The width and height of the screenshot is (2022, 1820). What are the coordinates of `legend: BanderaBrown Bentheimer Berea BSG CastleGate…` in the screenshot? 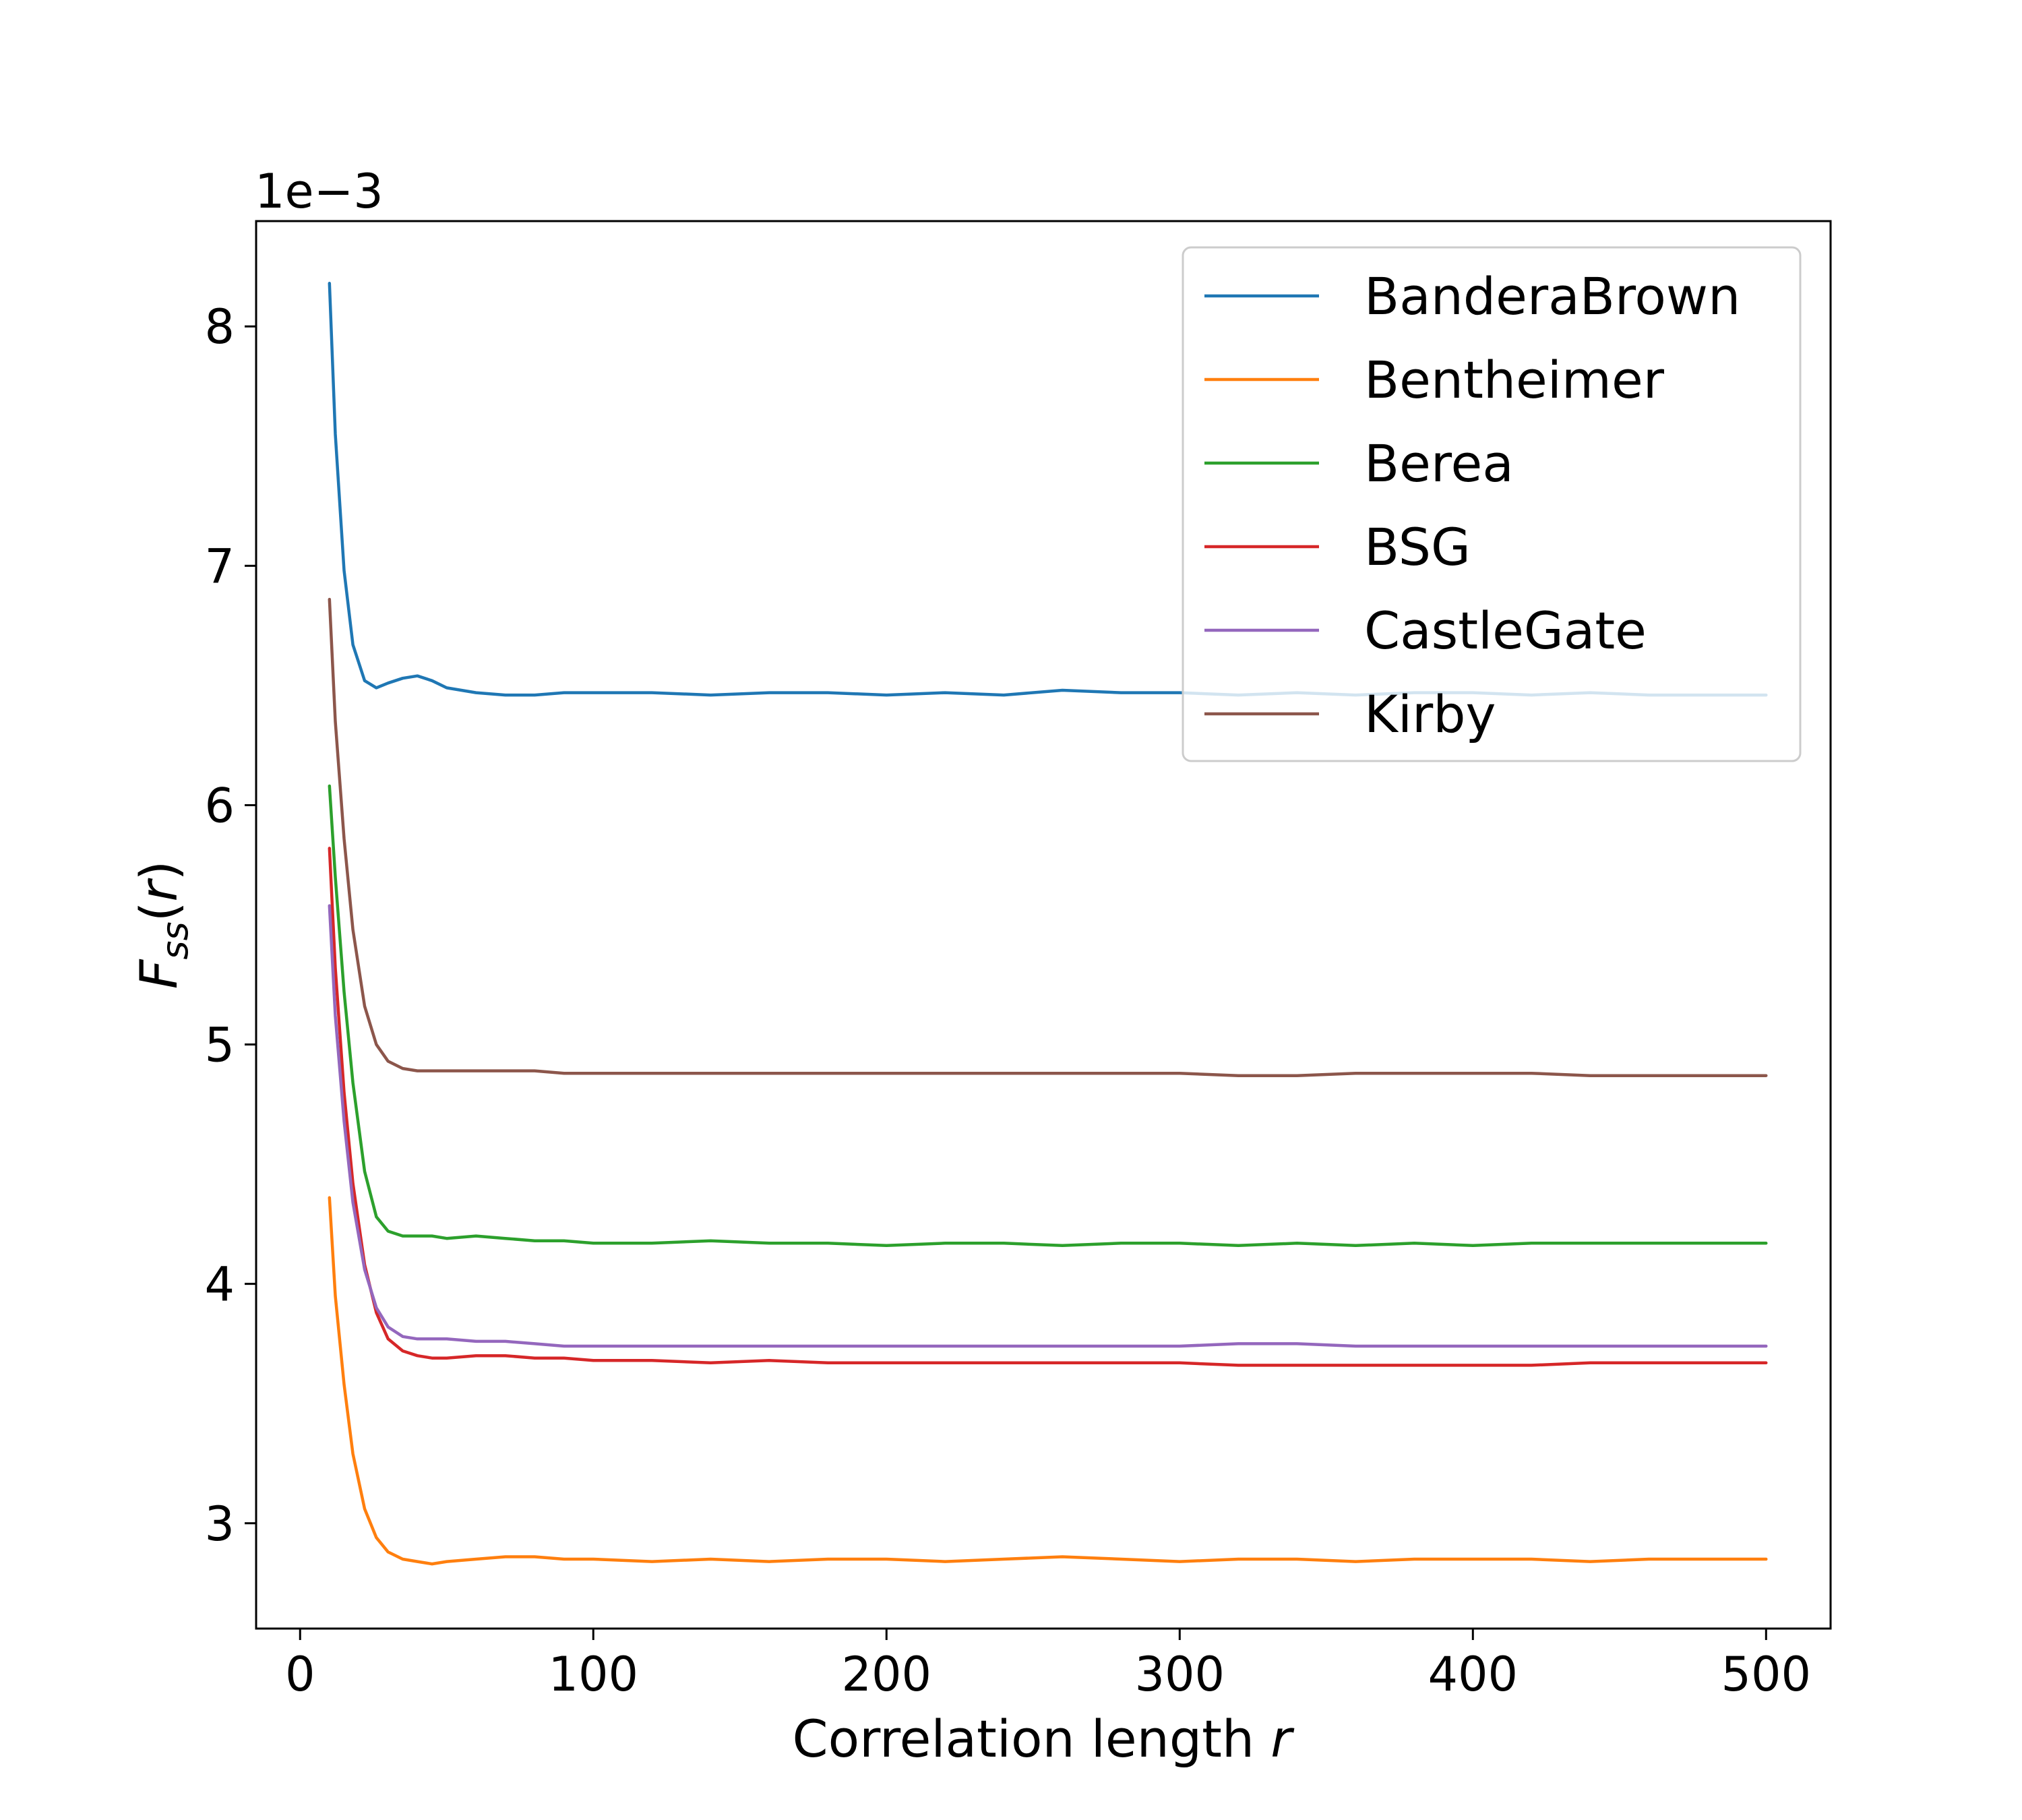 It's located at (1492, 504).